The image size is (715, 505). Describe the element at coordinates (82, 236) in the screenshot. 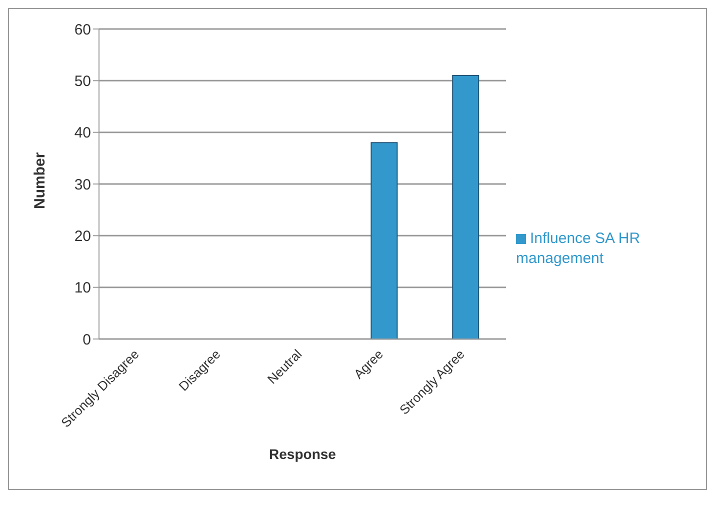

I see `y-tick-label: 20` at that location.